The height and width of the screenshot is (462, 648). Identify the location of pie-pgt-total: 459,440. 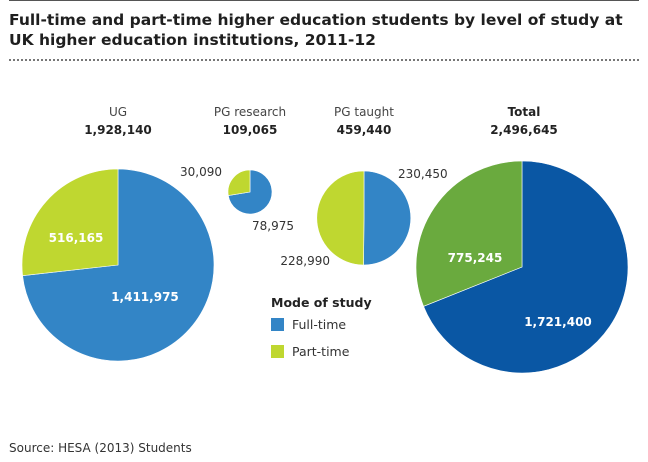
(364, 130).